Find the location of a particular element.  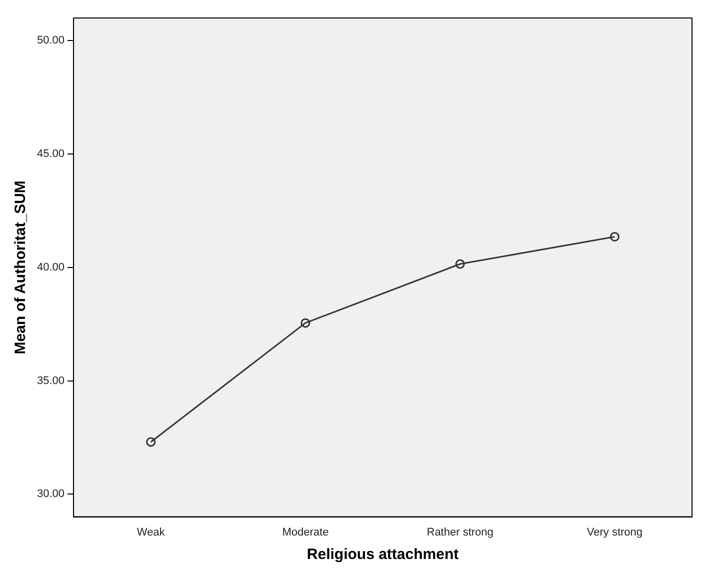

x-tick-label: Moderate is located at coordinates (305, 532).